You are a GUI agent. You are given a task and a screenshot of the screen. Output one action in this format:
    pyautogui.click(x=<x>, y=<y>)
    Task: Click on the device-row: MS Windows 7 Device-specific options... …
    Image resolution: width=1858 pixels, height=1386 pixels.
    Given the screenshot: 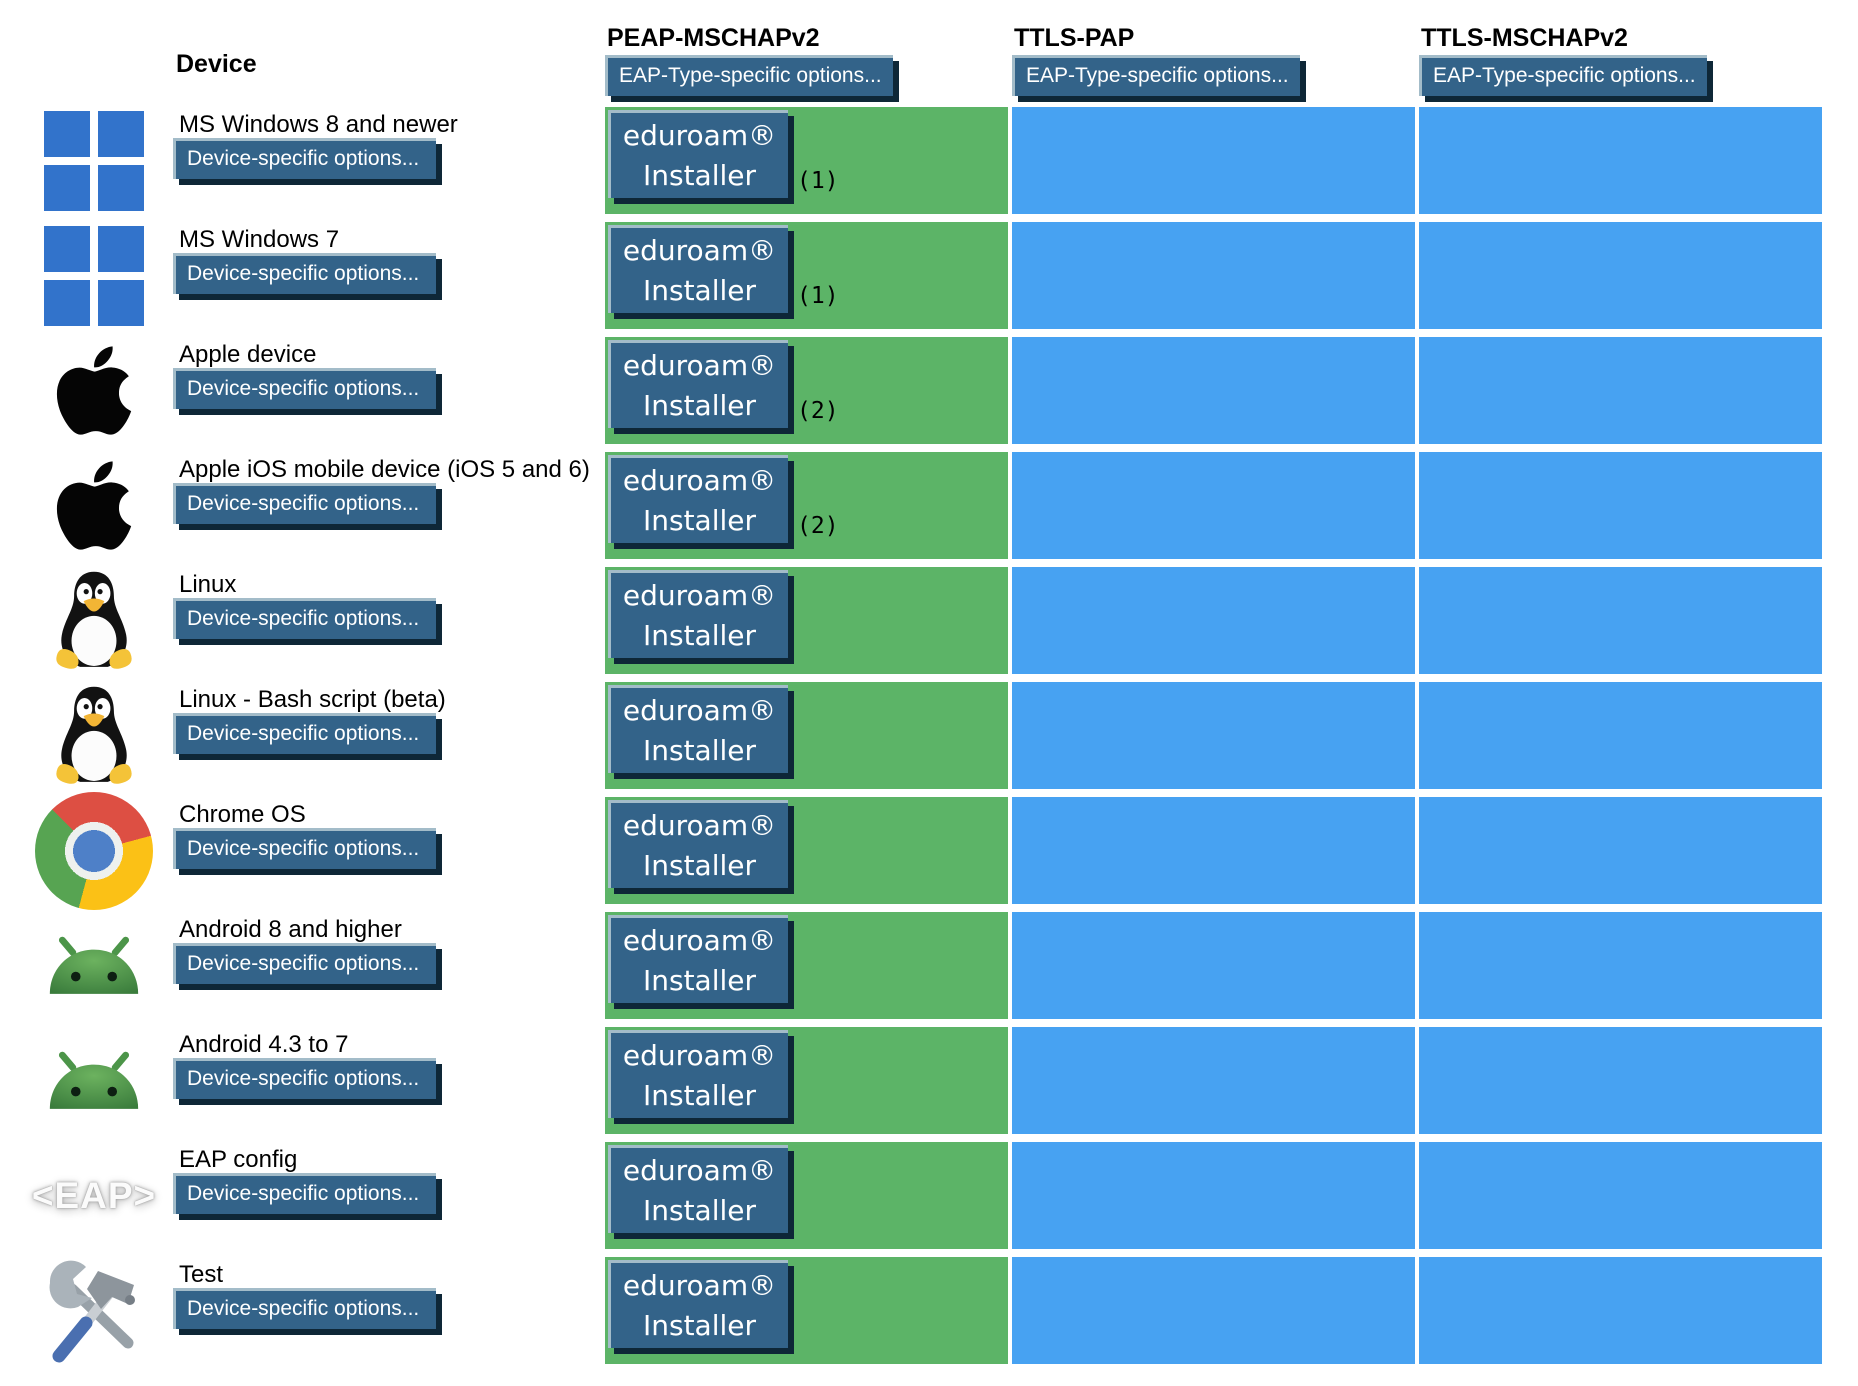 What is the action you would take?
    pyautogui.click(x=929, y=275)
    